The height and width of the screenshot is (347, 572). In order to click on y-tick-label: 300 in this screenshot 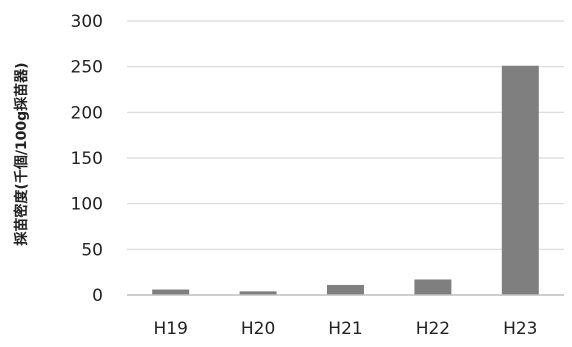, I will do `click(87, 22)`.